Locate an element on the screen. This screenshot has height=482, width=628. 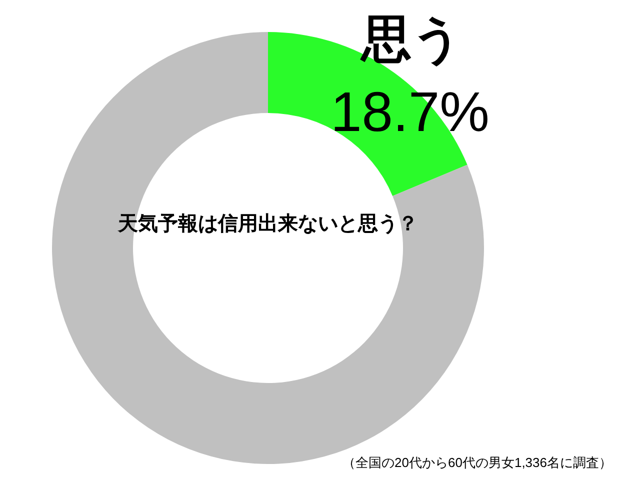
text: （全国の20代から60代の男女1,336名に調査） is located at coordinates (477, 462).